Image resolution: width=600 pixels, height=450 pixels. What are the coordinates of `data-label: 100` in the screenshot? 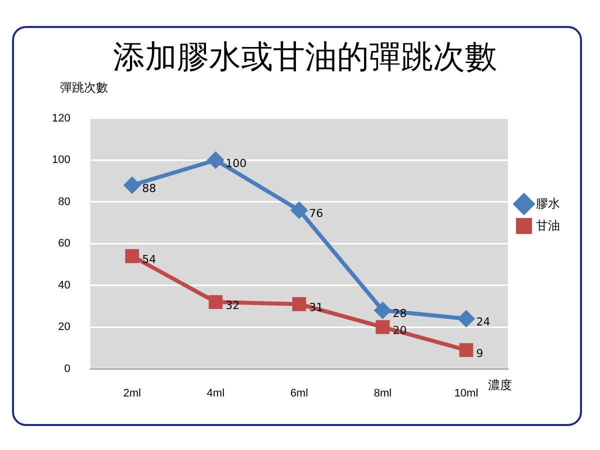 It's located at (236, 163).